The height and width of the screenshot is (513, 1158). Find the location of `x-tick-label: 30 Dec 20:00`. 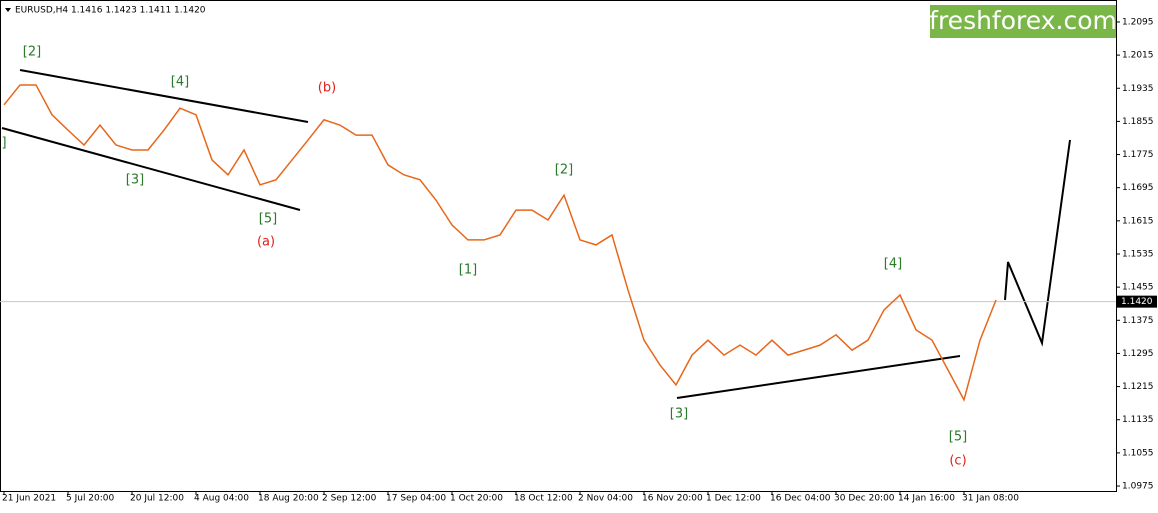

x-tick-label: 30 Dec 20:00 is located at coordinates (864, 499).